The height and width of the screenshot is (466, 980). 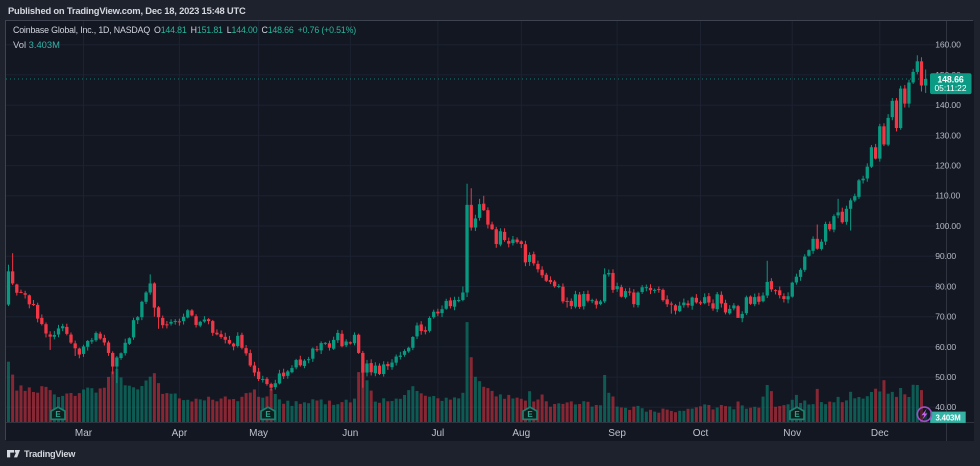 What do you see at coordinates (948, 135) in the screenshot?
I see `svg-text: 130.00` at bounding box center [948, 135].